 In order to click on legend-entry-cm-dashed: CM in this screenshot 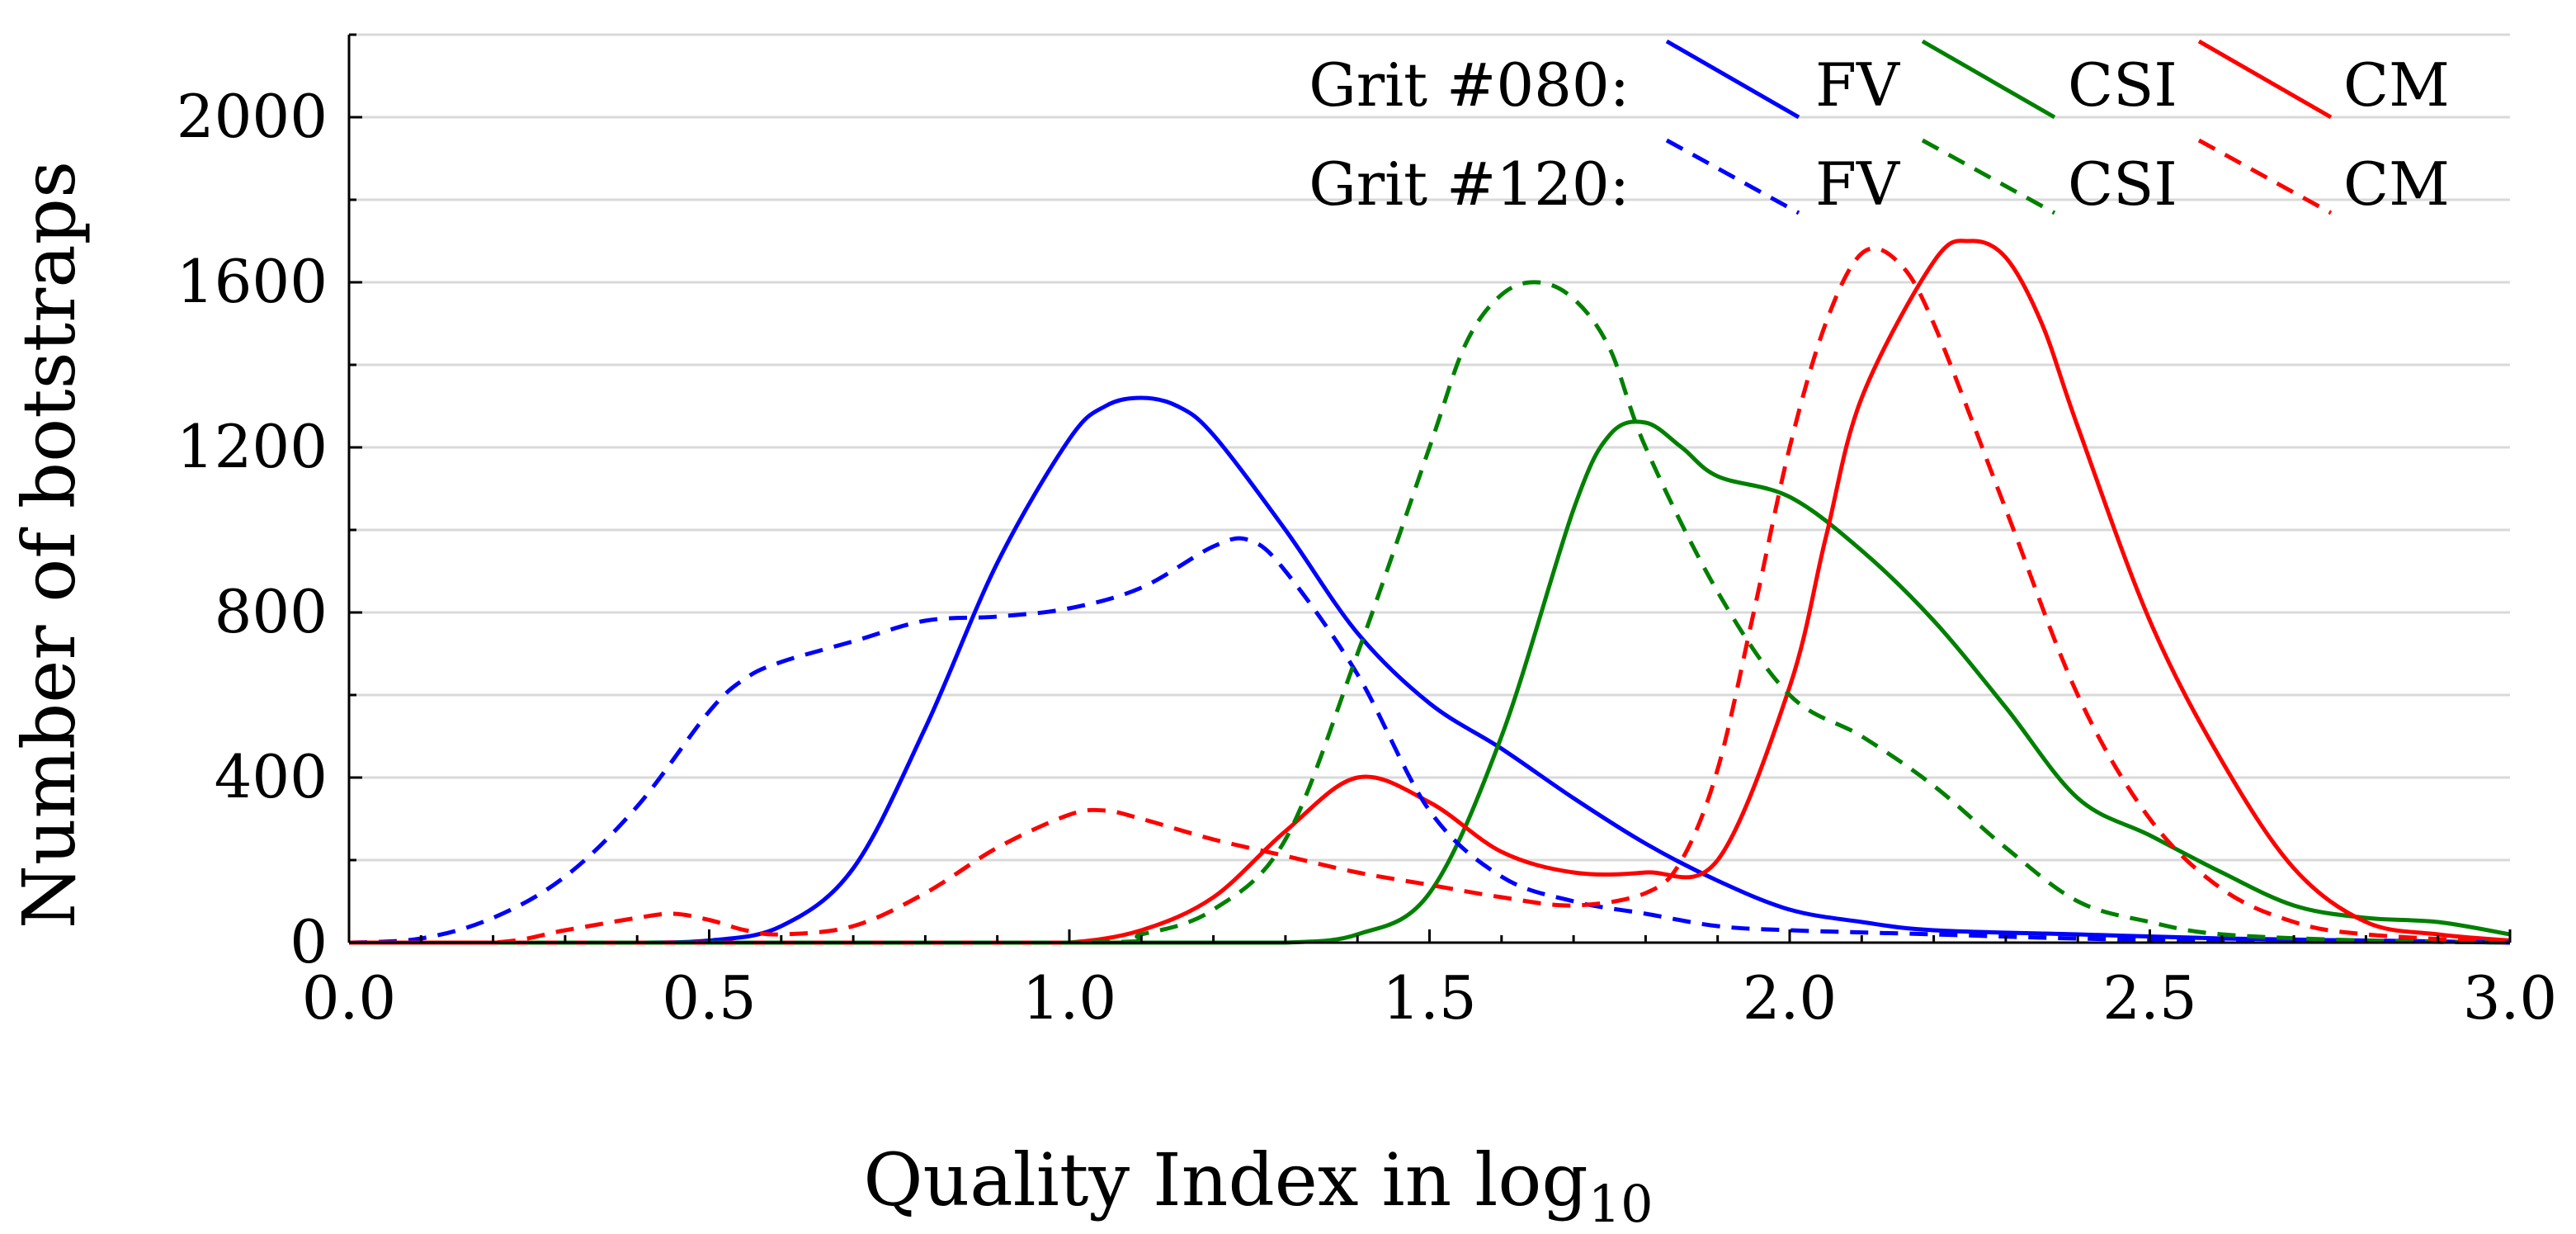, I will do `click(2396, 184)`.